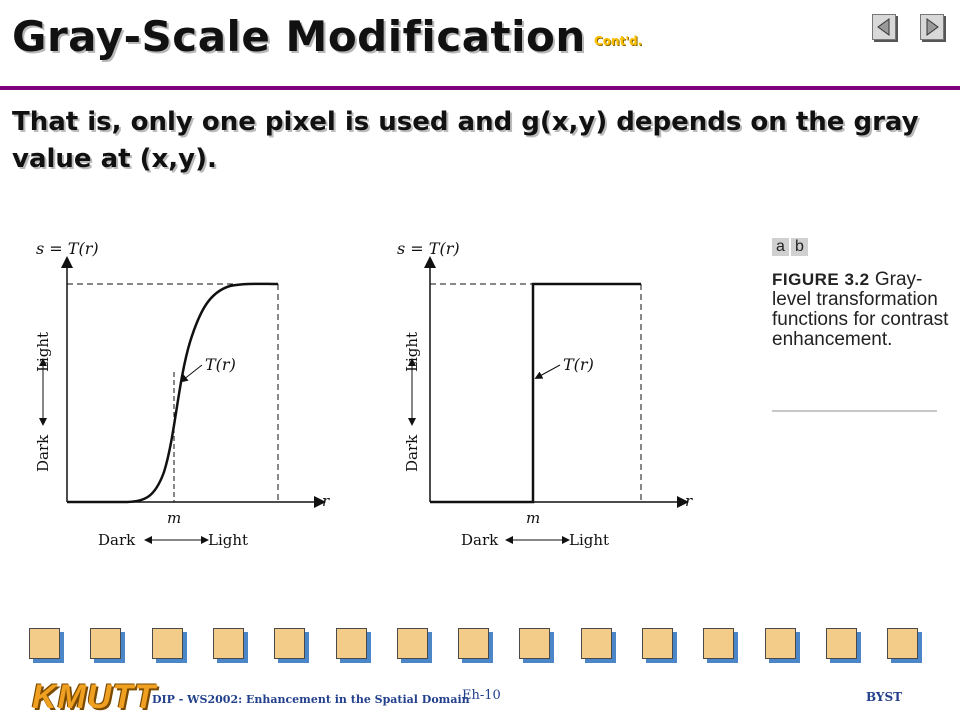 The width and height of the screenshot is (960, 720). What do you see at coordinates (821, 279) in the screenshot?
I see `caption-label: FIGURE 3.2` at bounding box center [821, 279].